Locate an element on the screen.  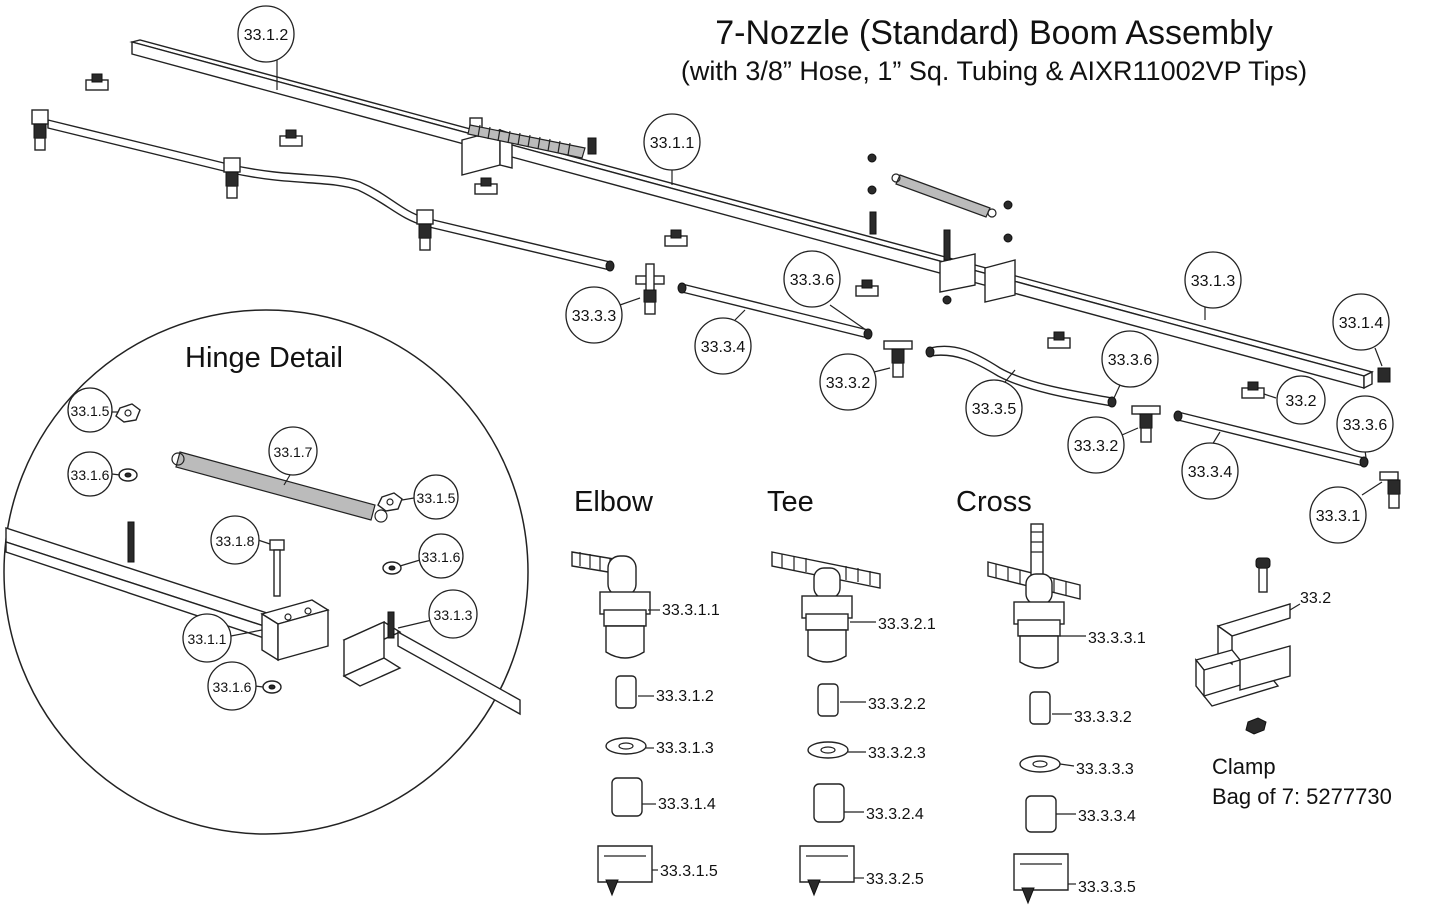
elbow-exploded is located at coordinates (612, 724).